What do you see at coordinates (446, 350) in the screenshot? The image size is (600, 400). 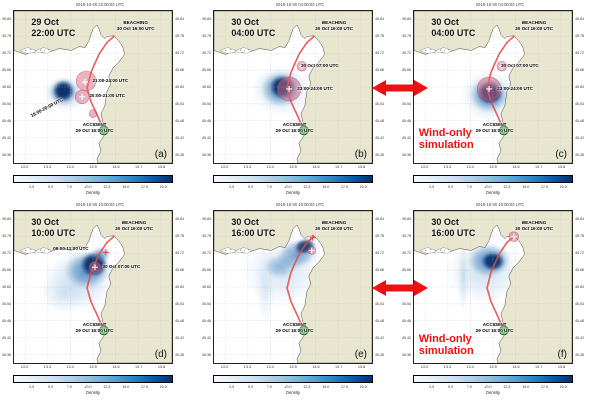 I see `wind-only-line: simulation` at bounding box center [446, 350].